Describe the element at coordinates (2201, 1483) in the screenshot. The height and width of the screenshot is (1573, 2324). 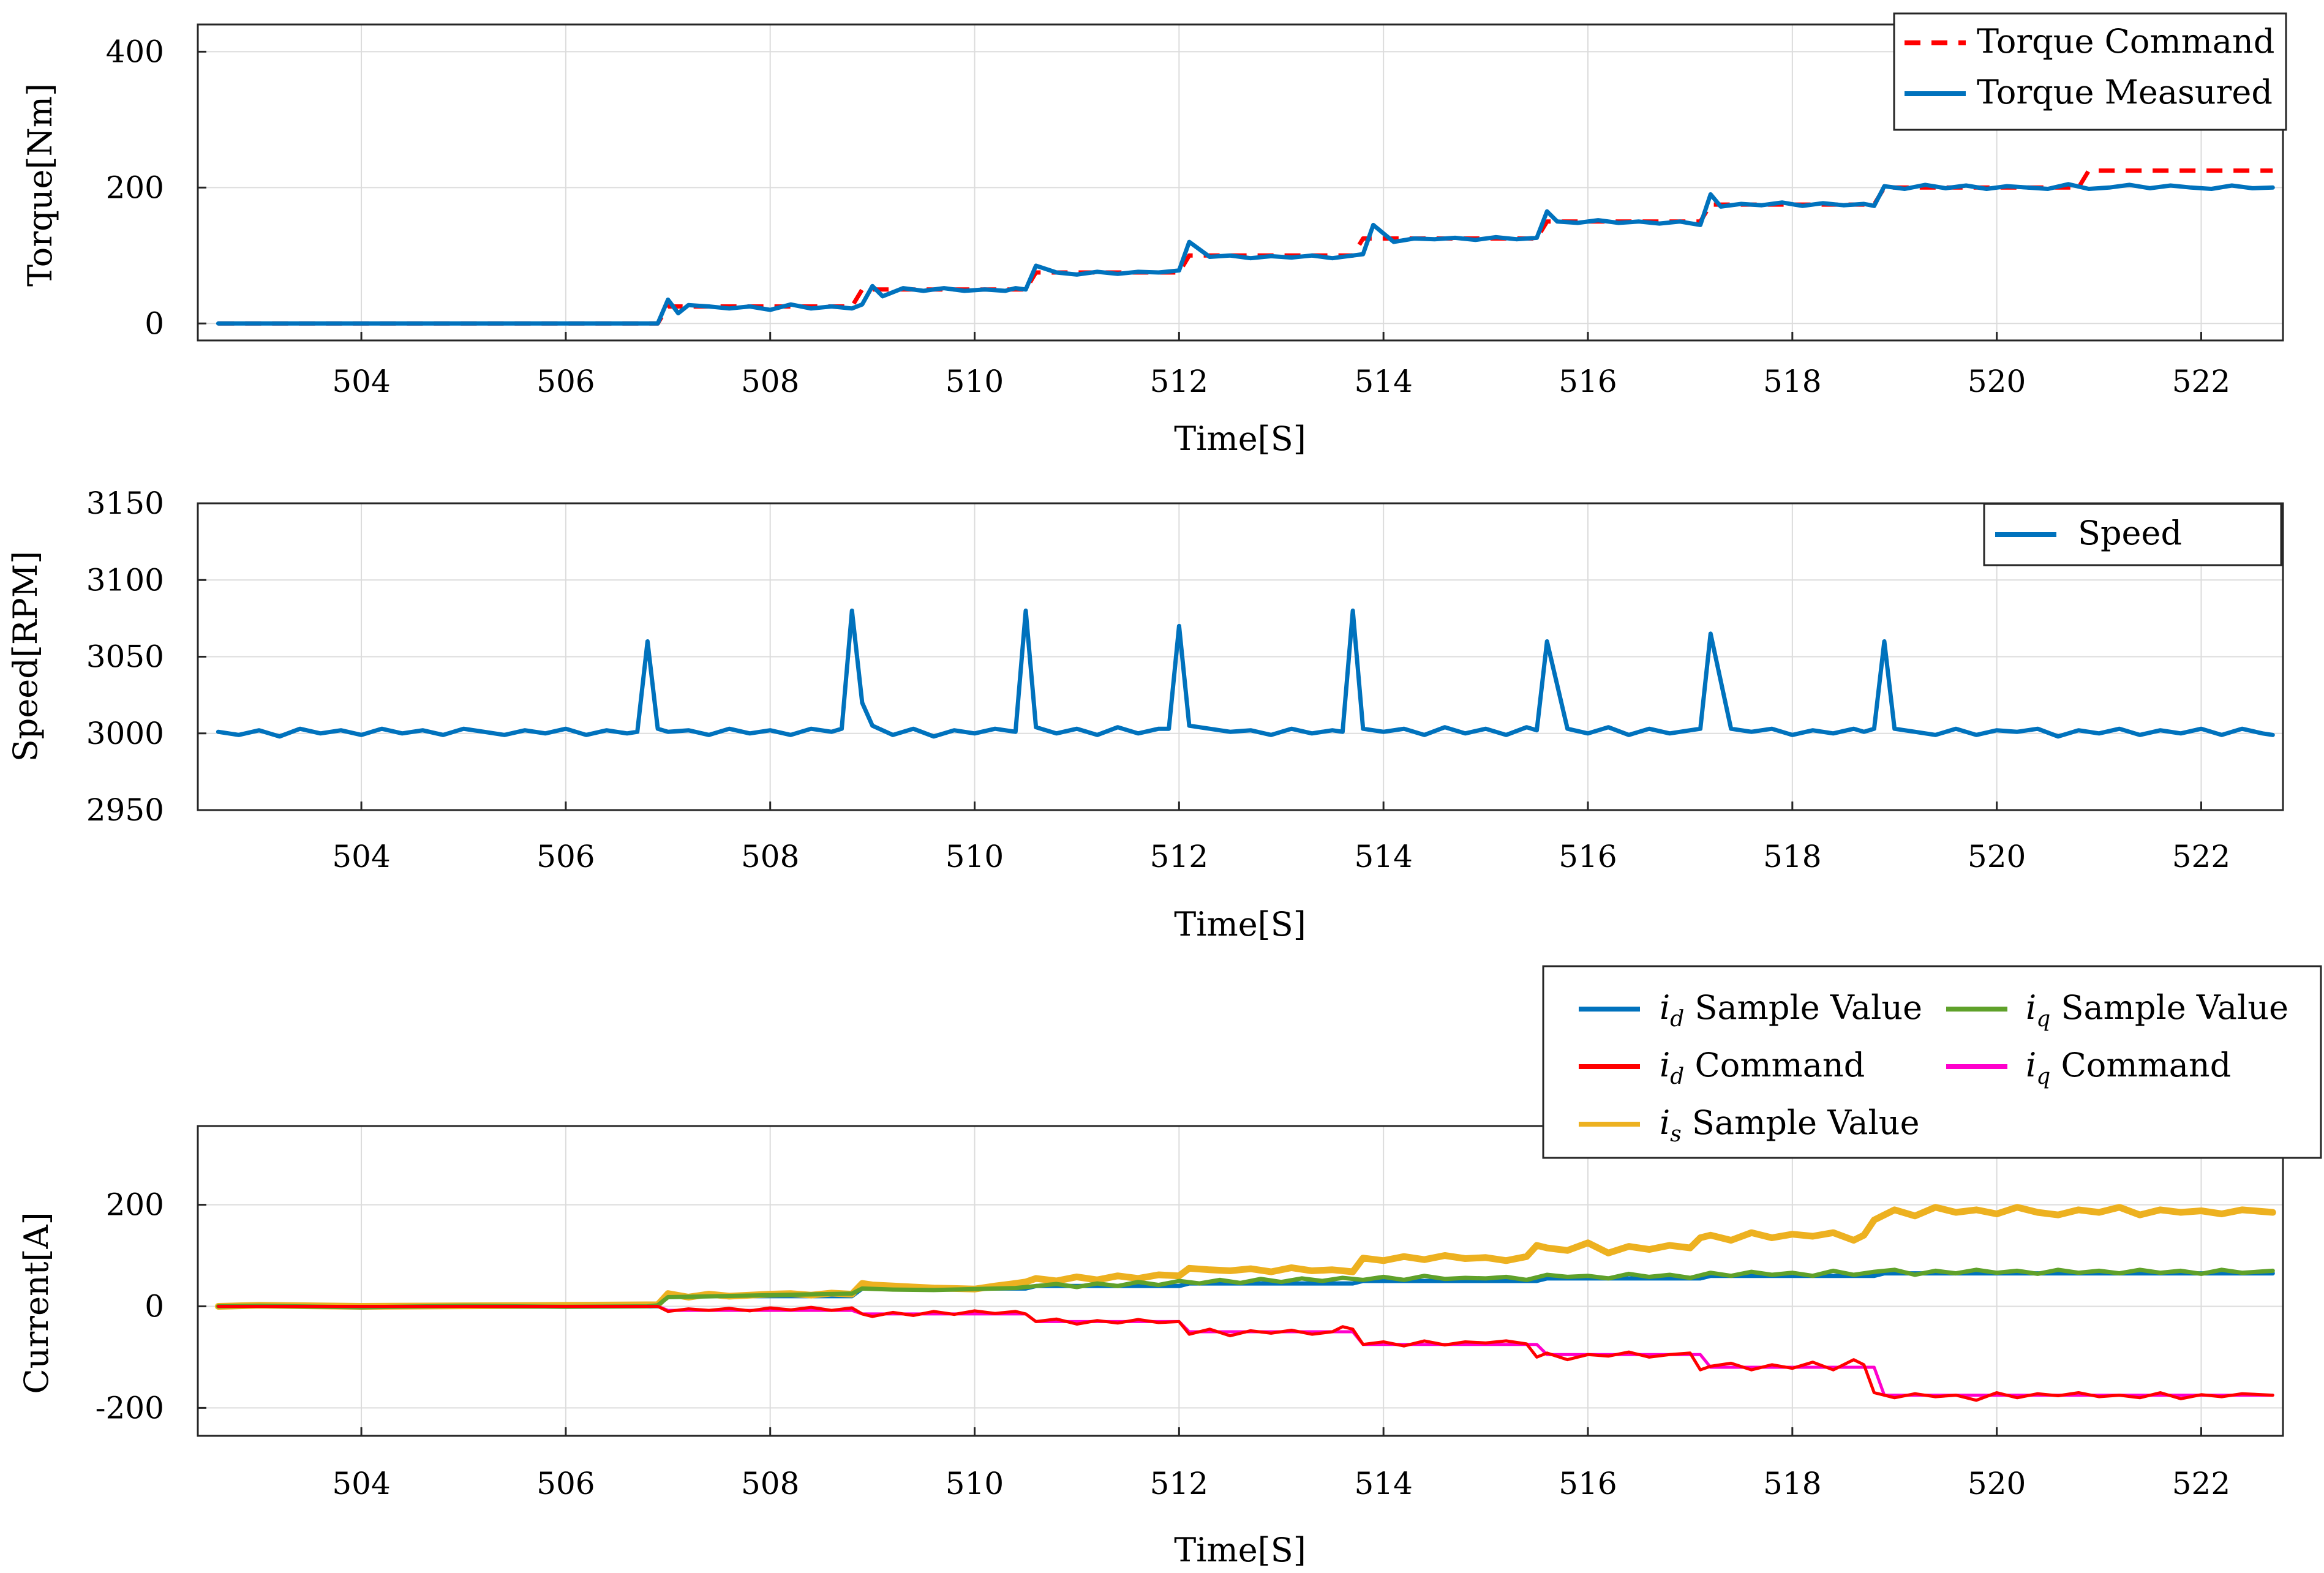
I see `current-x-tick-label: 522` at that location.